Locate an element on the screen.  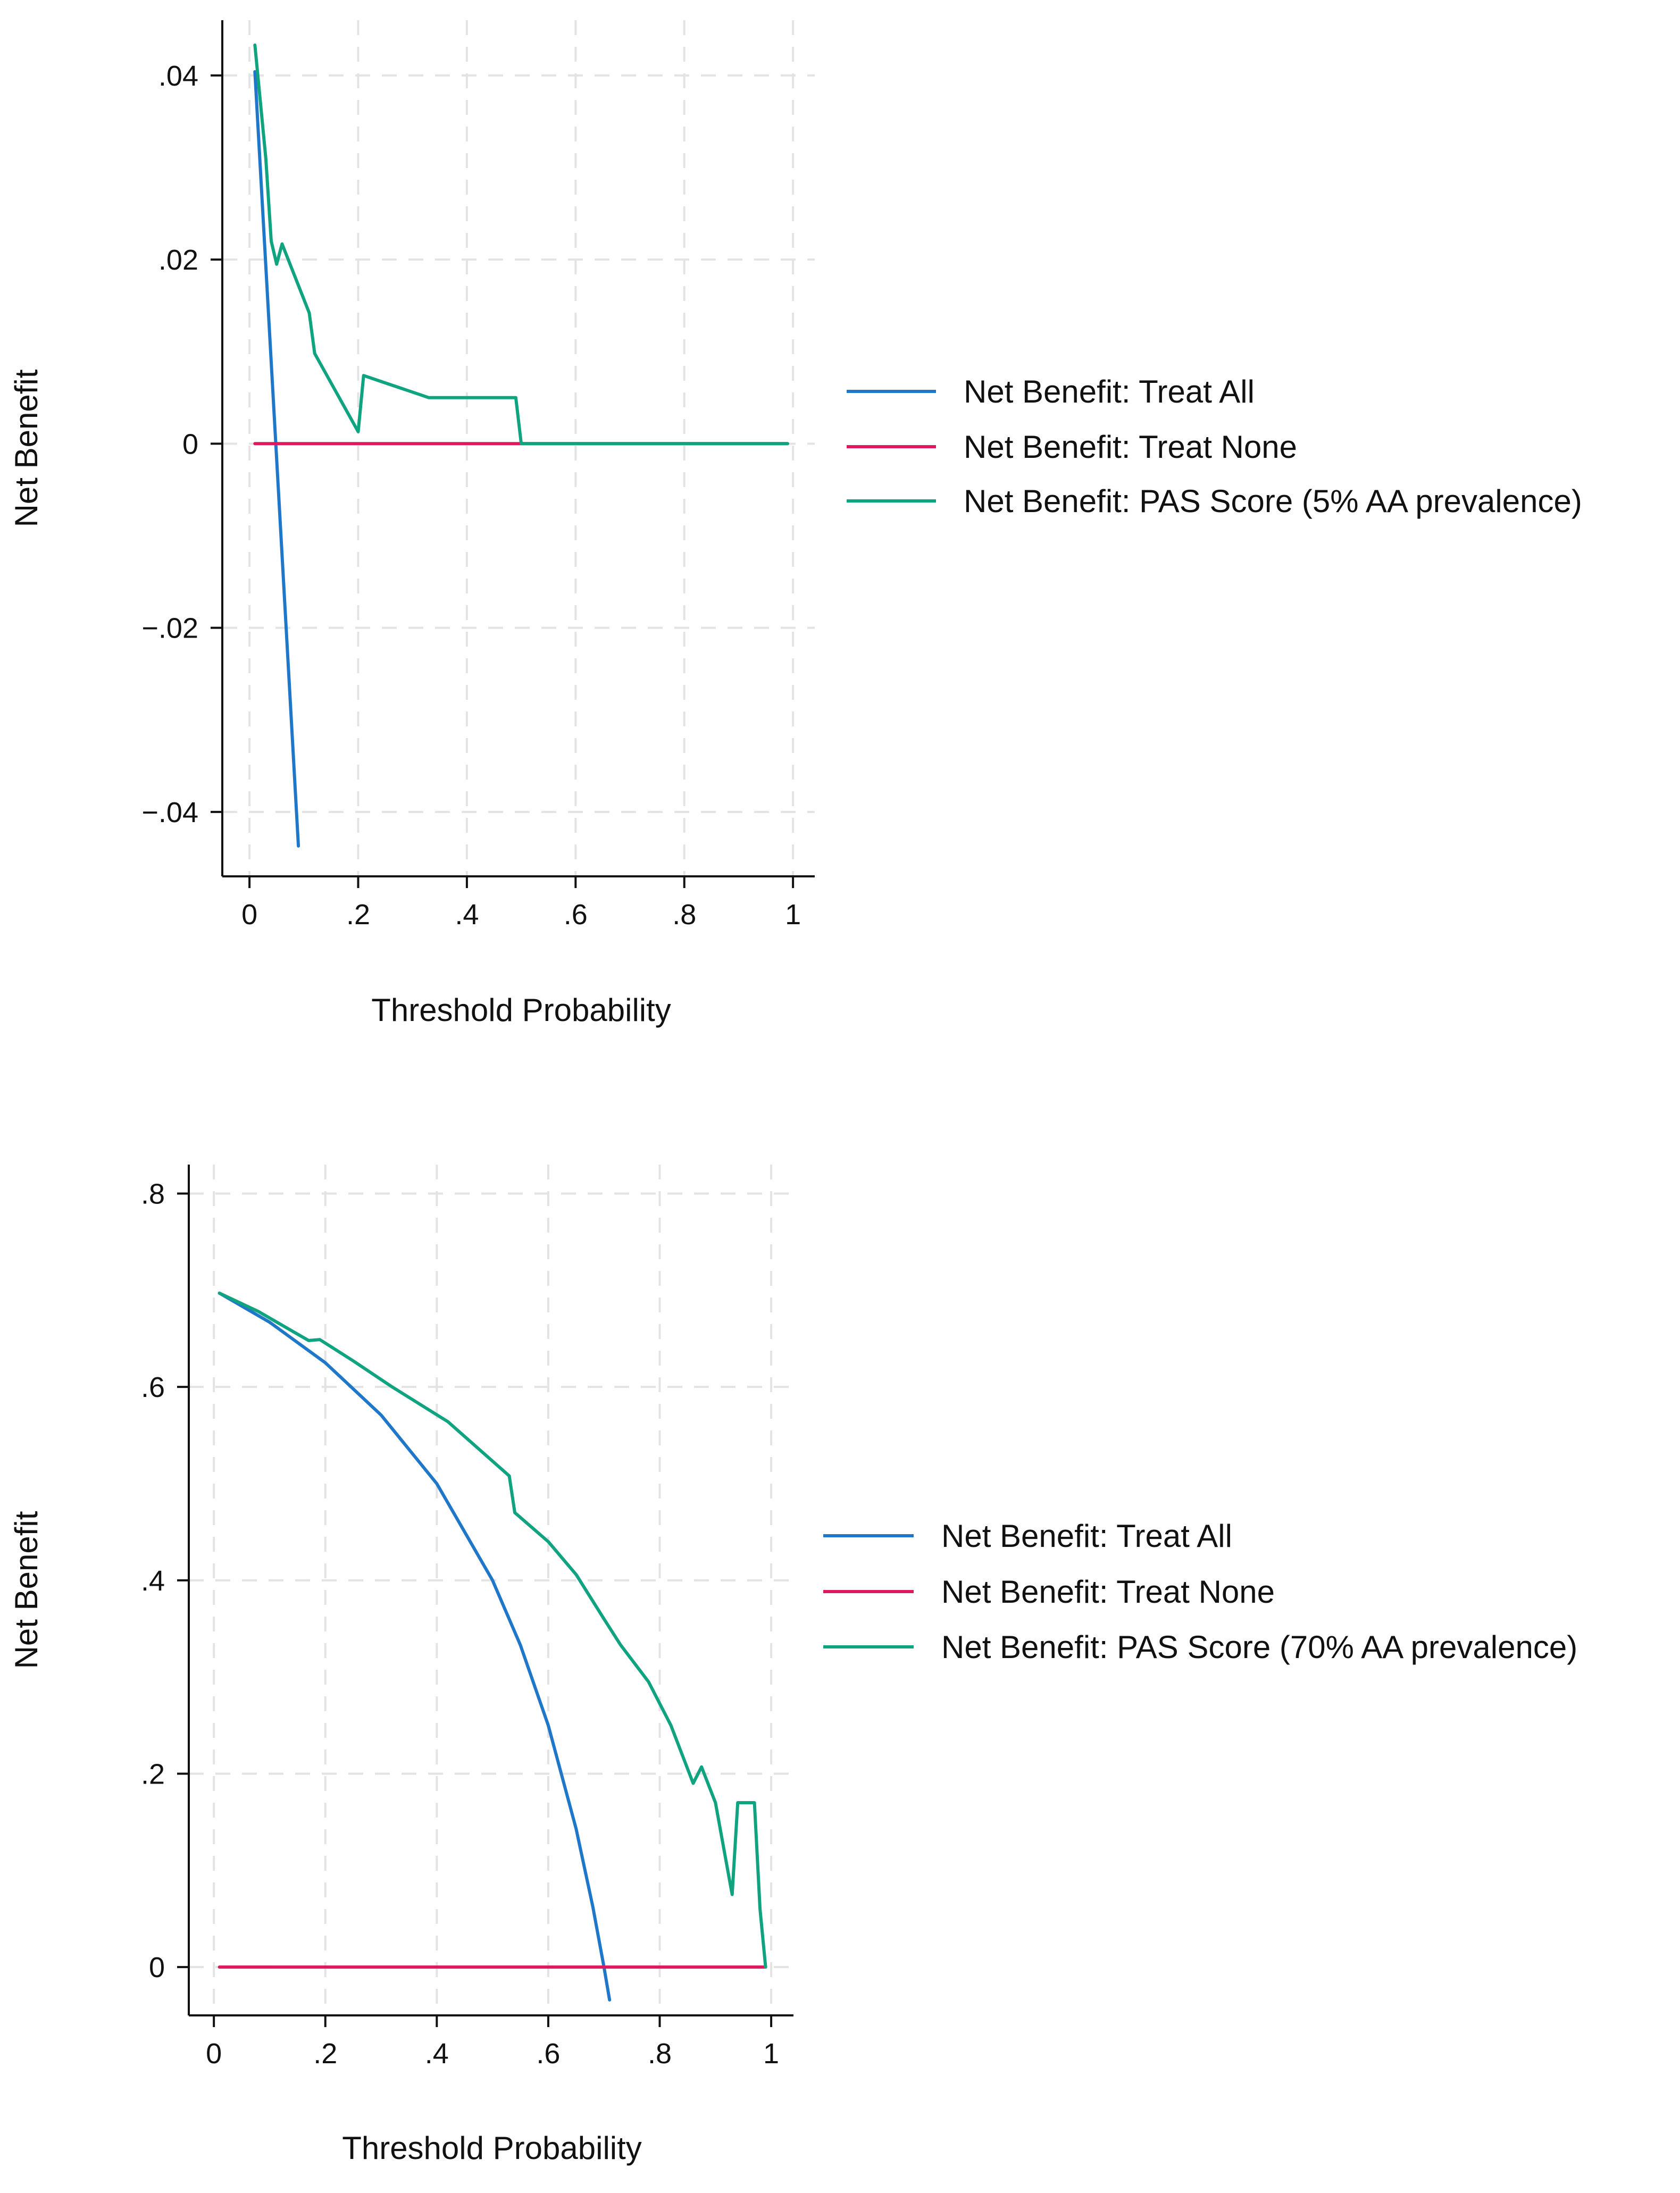
y-tick-label: .8 is located at coordinates (153, 1194).